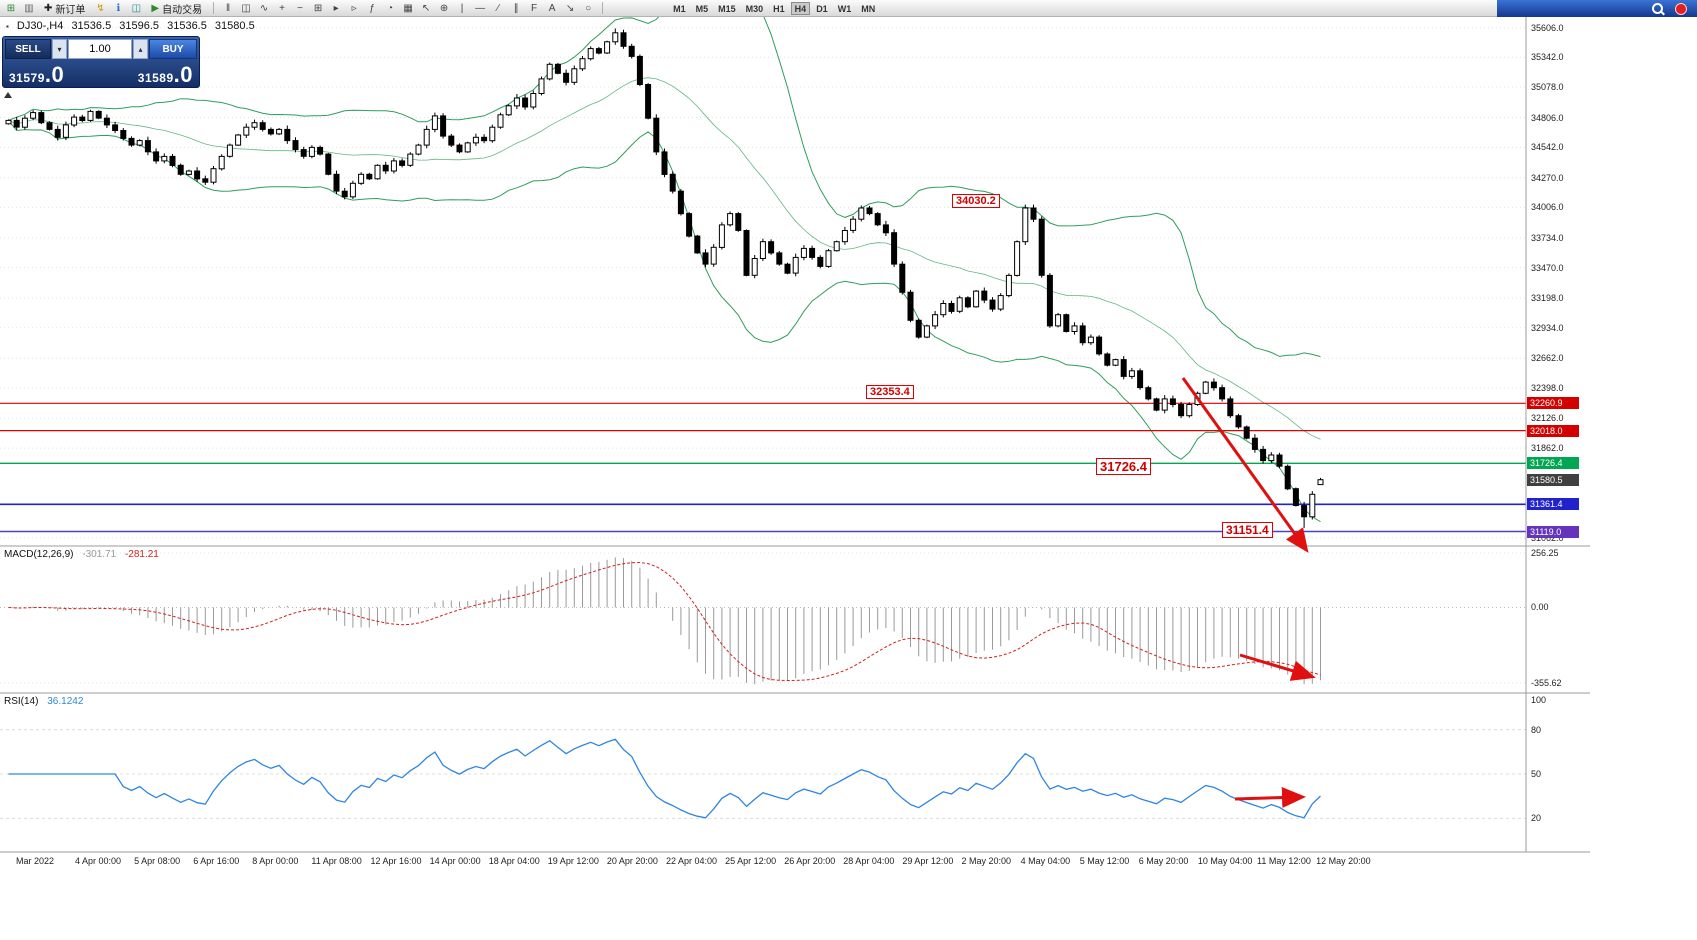 The width and height of the screenshot is (1697, 940). Describe the element at coordinates (480, 8) in the screenshot. I see `horizontal-line-tool-icon: —` at that location.